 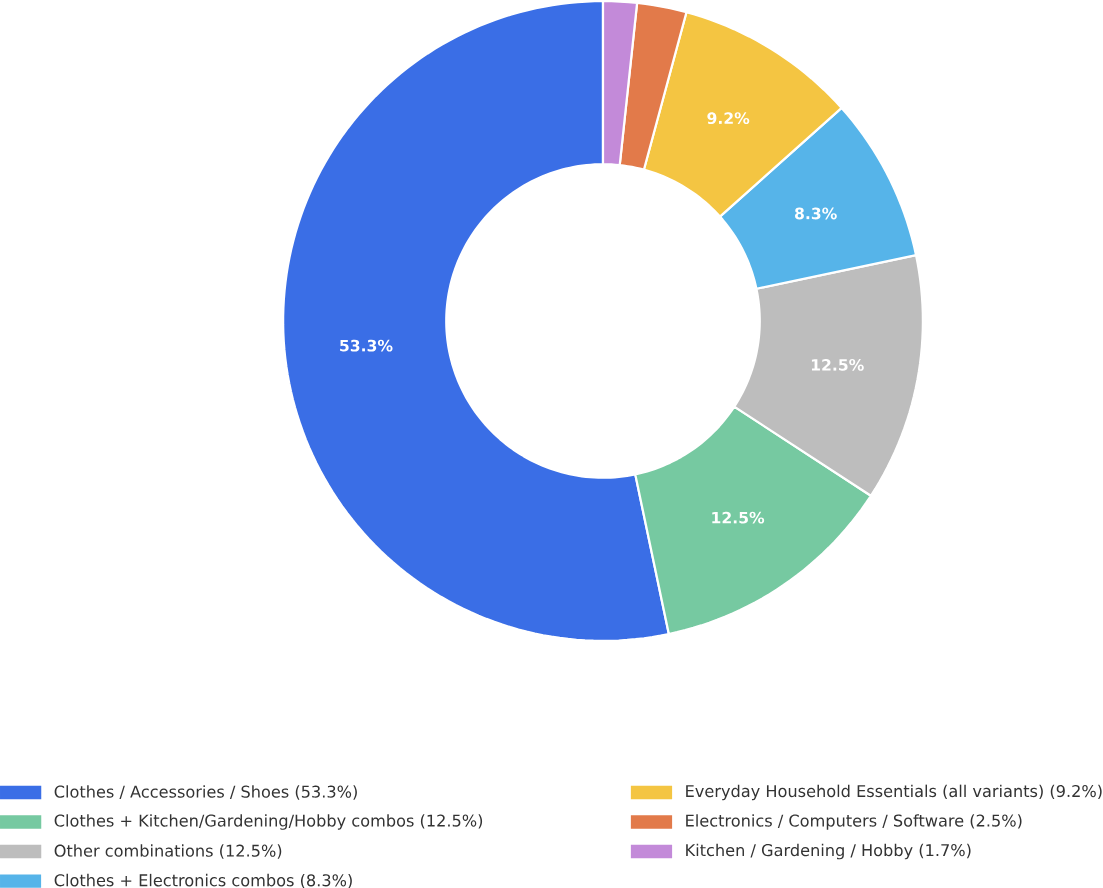 What do you see at coordinates (168, 851) in the screenshot?
I see `legend-label: Other combinations (12.5%)` at bounding box center [168, 851].